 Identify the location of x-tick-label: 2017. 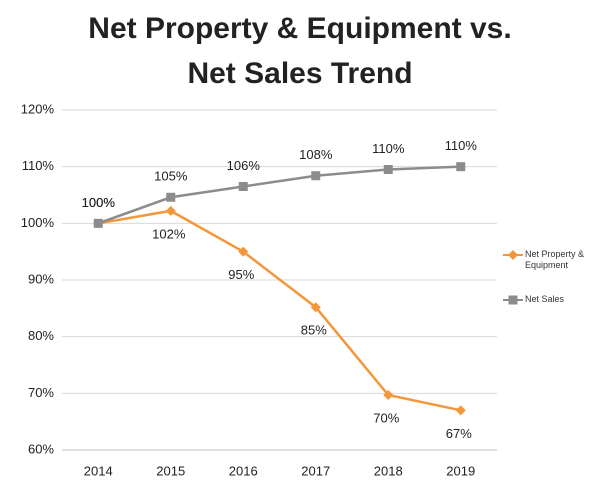
(315, 470).